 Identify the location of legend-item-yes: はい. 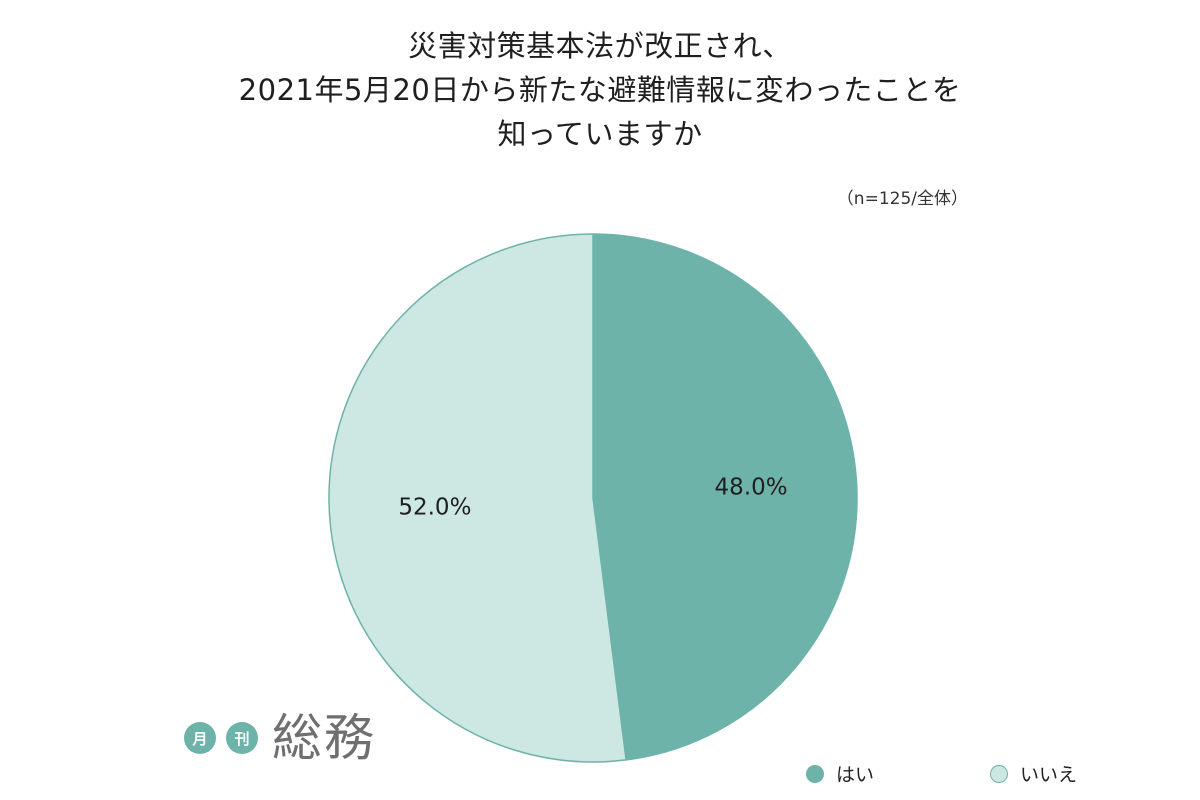
(840, 773).